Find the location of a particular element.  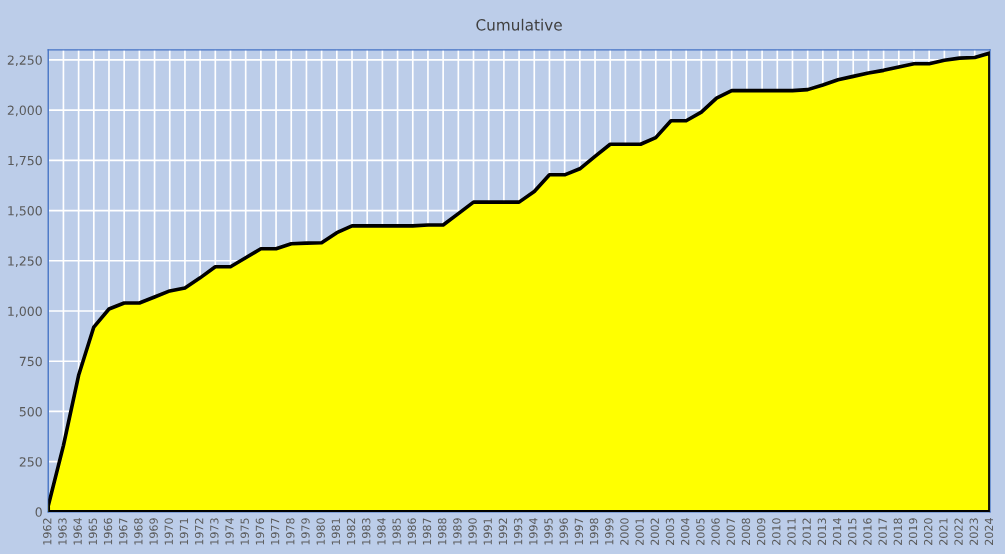

y-tick-label: 1,750 is located at coordinates (25, 161).